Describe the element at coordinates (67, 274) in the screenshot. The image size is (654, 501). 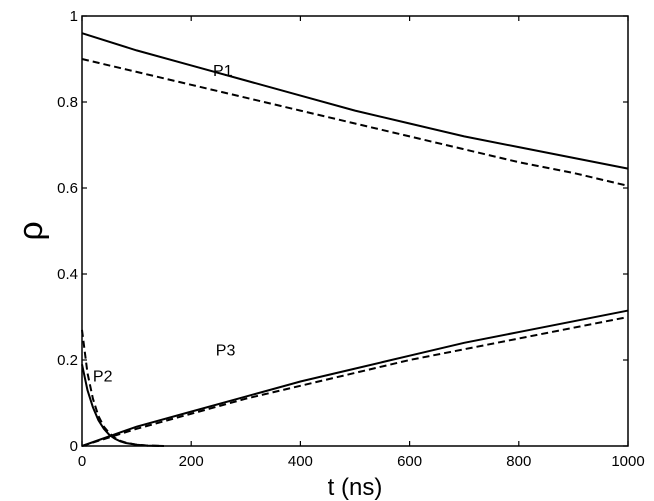
I see `y-tick-label-0.4: 0.4` at that location.